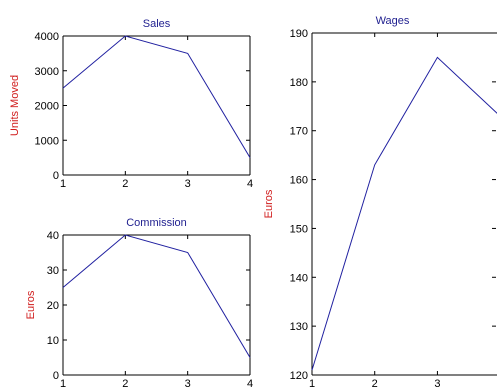 This screenshot has height=390, width=497. I want to click on sales-xtick-label: 4, so click(250, 184).